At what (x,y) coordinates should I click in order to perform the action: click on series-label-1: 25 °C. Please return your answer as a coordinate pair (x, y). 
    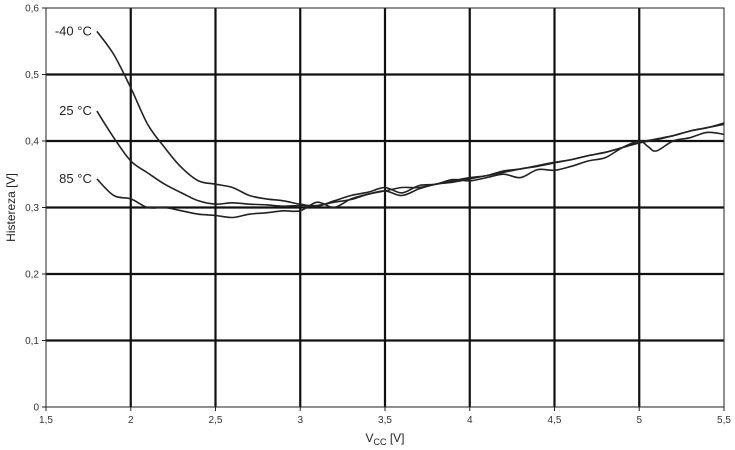
    Looking at the image, I should click on (75, 110).